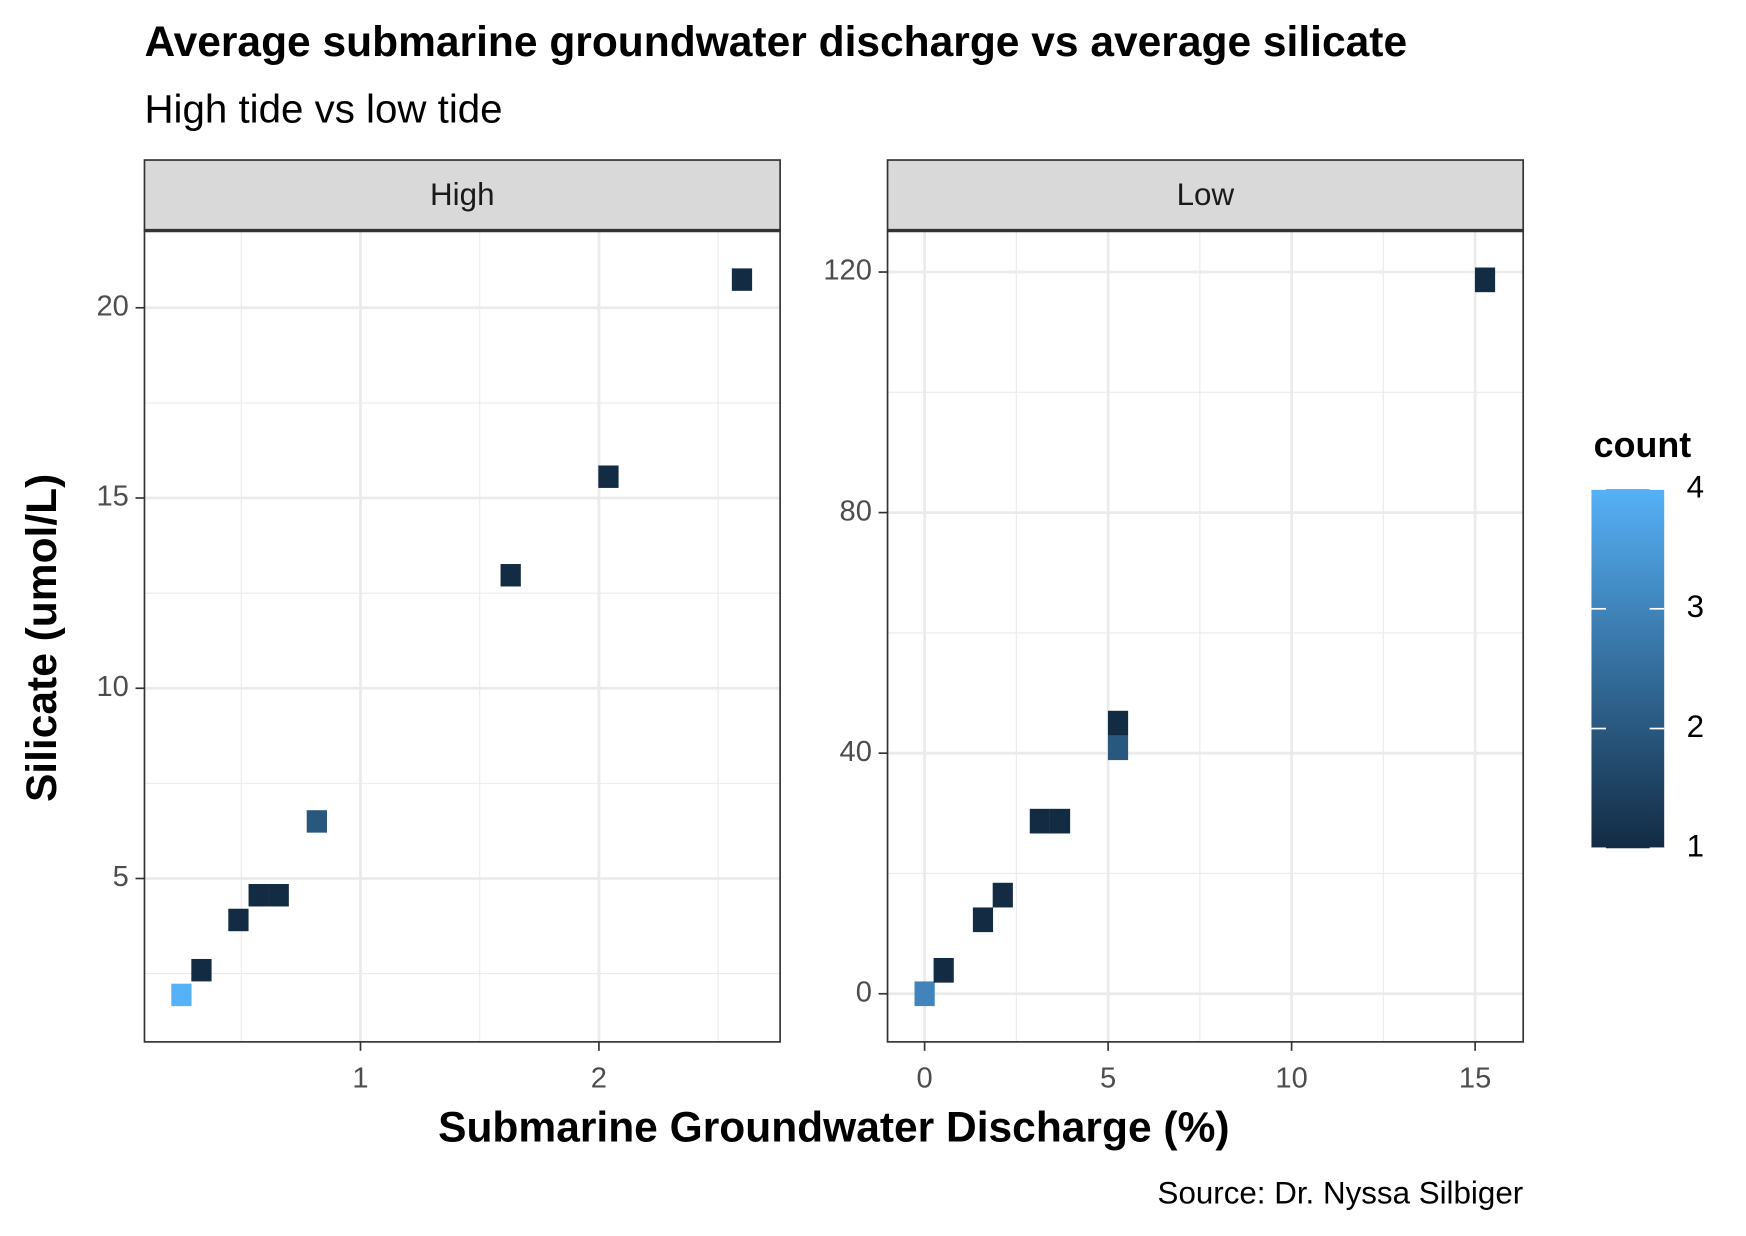  I want to click on x-tick-label: 0, so click(925, 1079).